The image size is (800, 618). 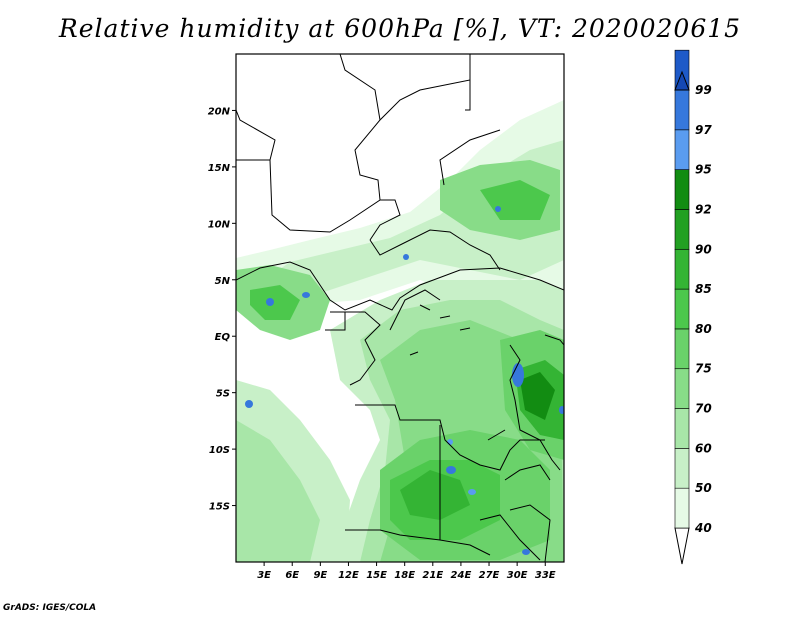 What do you see at coordinates (222, 309) in the screenshot?
I see `latitude-labels: 20N 15N 10N 5N EQ 5S 10S 15S` at bounding box center [222, 309].